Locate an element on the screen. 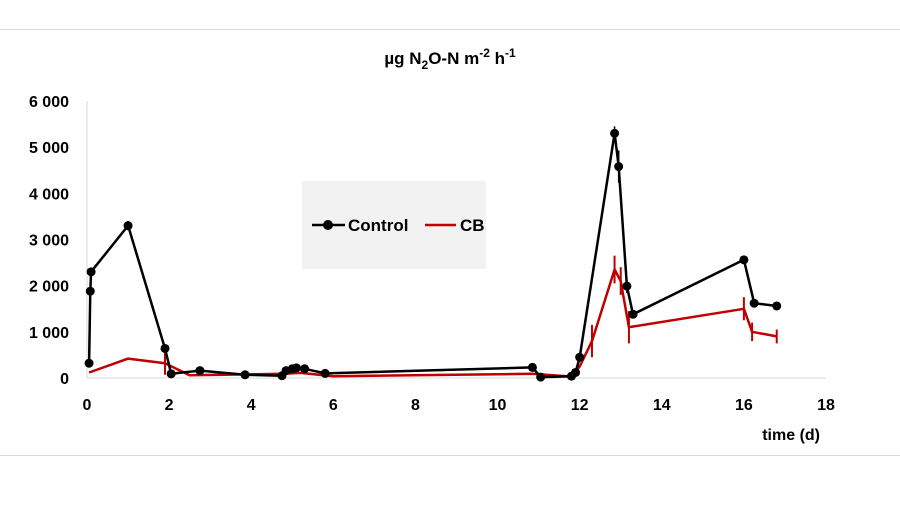 The width and height of the screenshot is (900, 506). y-tick-labels: 0 1 000 2 000 3 000 4 000 5 000 6 000 is located at coordinates (49, 241).